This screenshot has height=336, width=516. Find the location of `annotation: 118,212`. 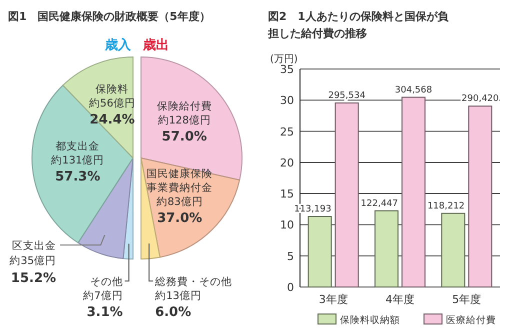

annotation: 118,212 is located at coordinates (446, 206).